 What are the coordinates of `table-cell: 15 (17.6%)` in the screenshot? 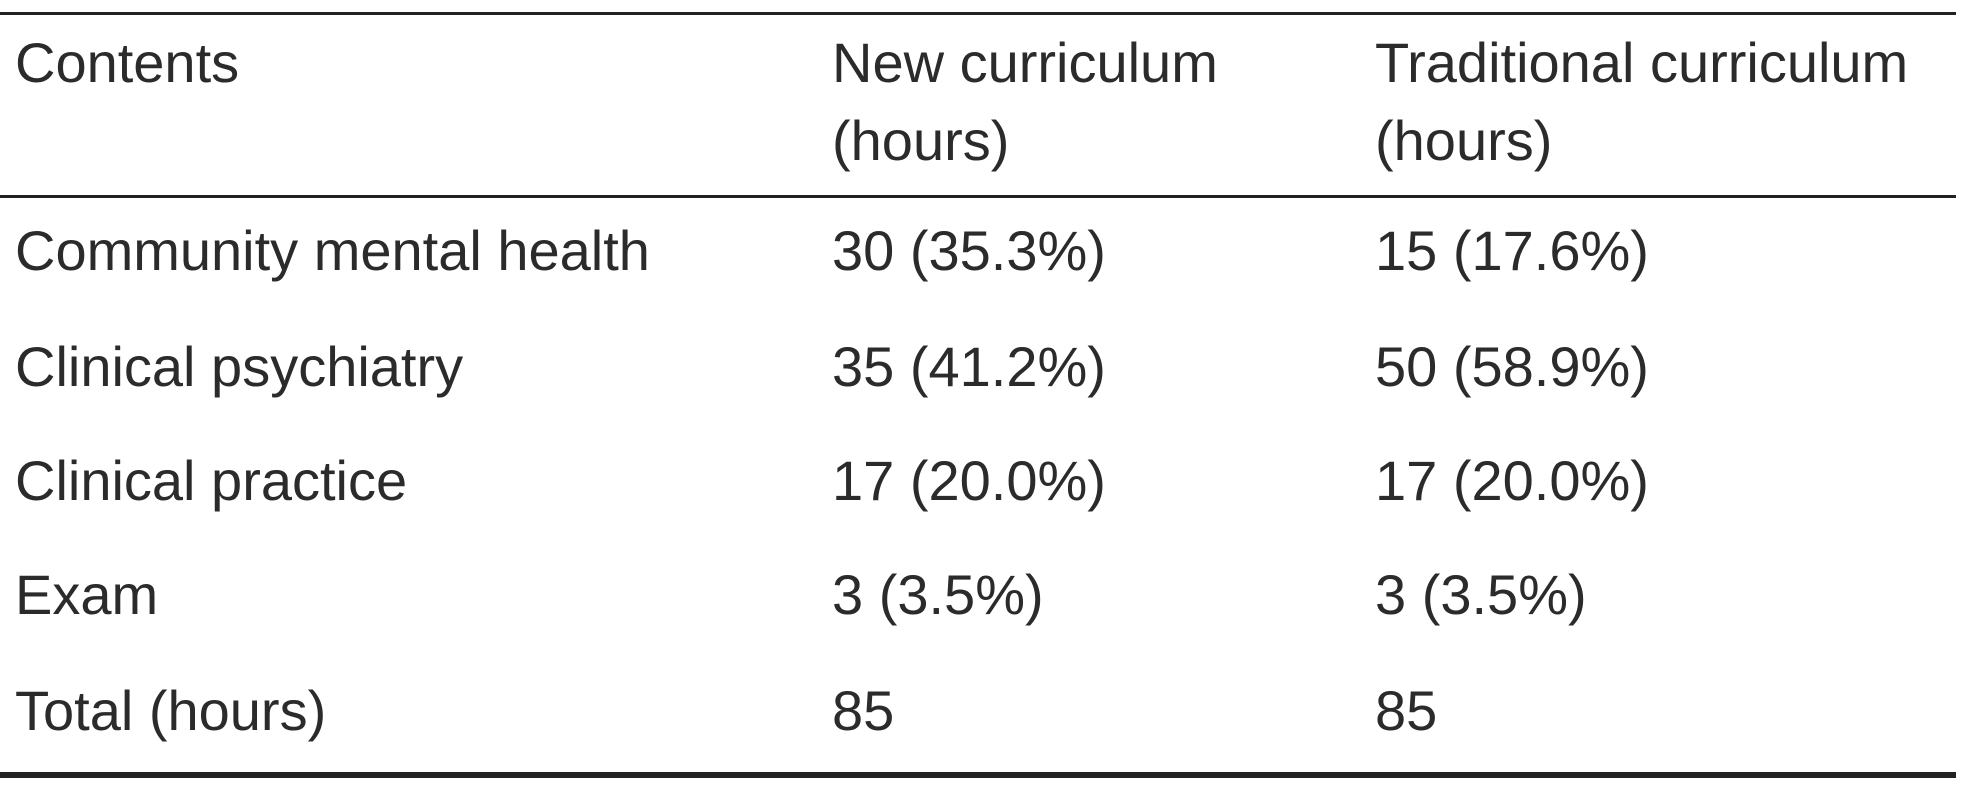 It's located at (1512, 250).